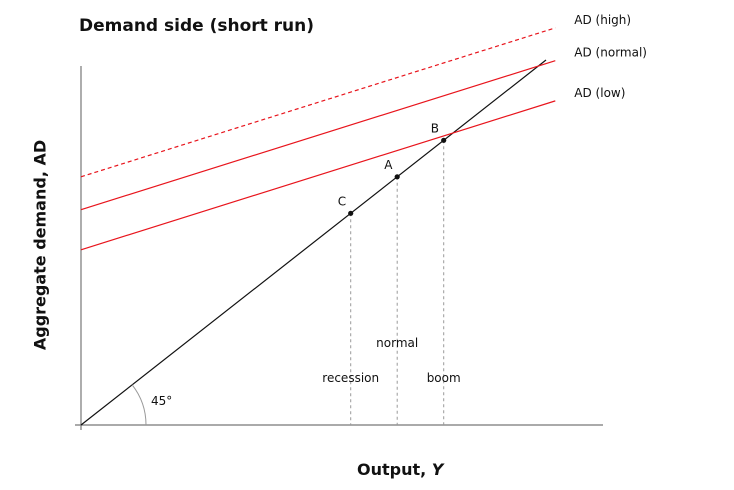 The image size is (734, 490). I want to click on annotation-normal: normal, so click(397, 343).